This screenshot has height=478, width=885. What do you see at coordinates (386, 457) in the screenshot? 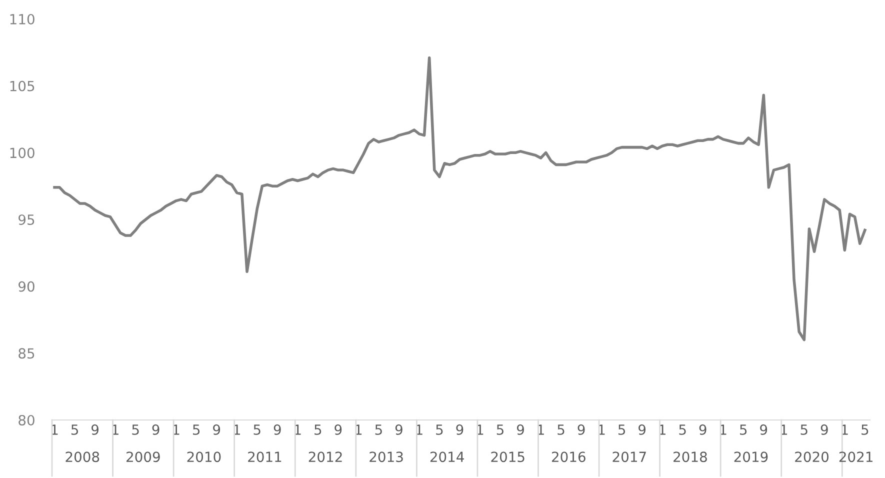
I see `text: 2013` at bounding box center [386, 457].